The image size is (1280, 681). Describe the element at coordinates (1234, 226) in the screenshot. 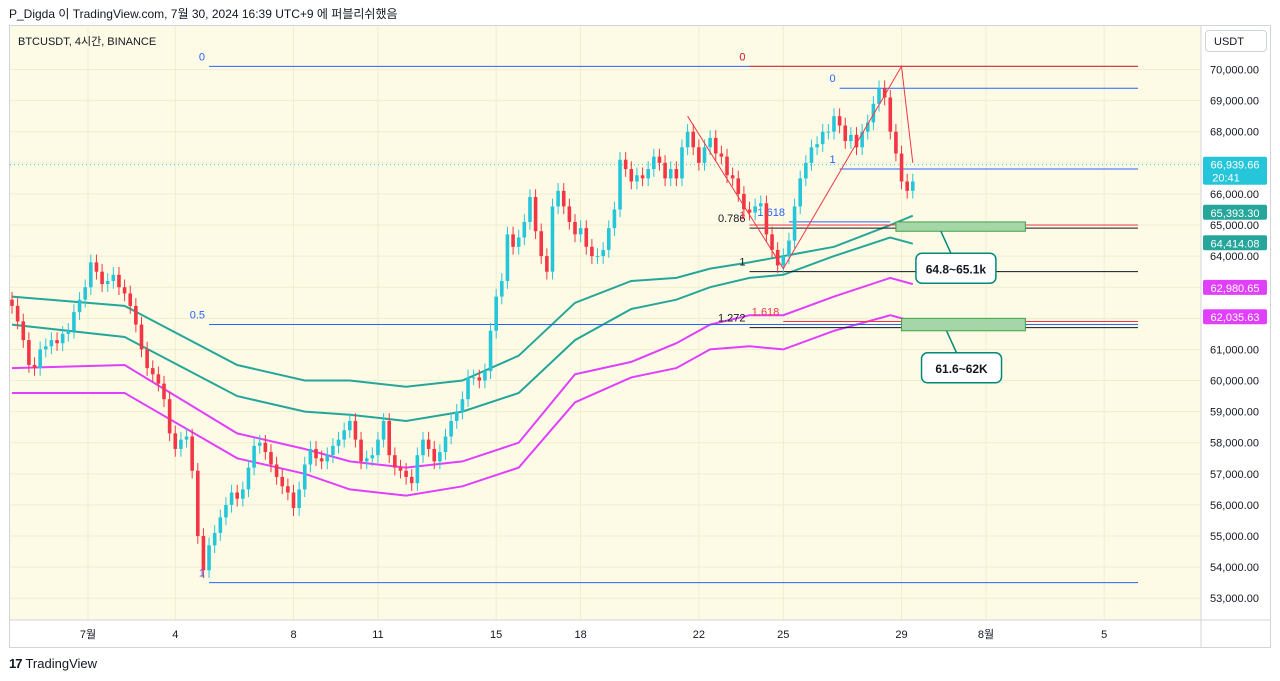

I see `price-tick-label: 65,000.00` at that location.